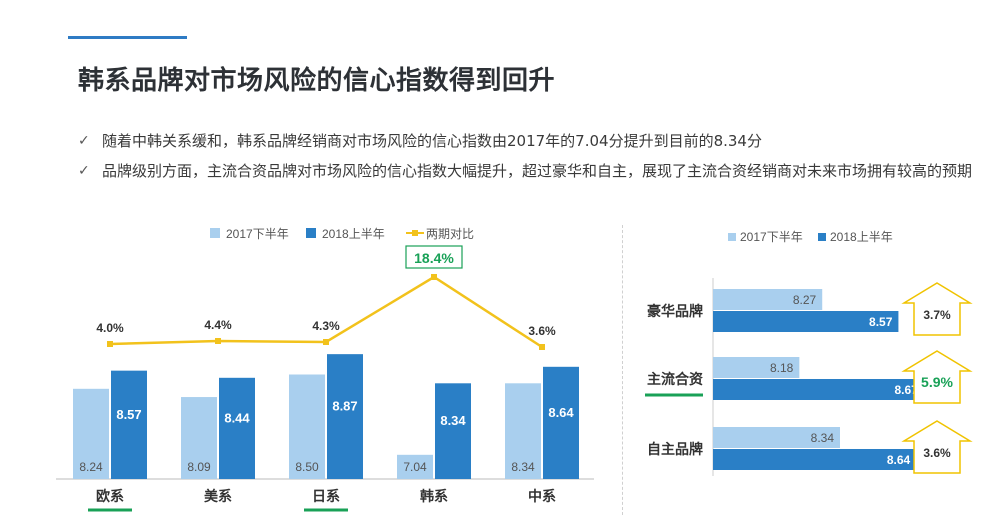 This screenshot has width=1000, height=525. What do you see at coordinates (675, 379) in the screenshot?
I see `category-label: 主流合资` at bounding box center [675, 379].